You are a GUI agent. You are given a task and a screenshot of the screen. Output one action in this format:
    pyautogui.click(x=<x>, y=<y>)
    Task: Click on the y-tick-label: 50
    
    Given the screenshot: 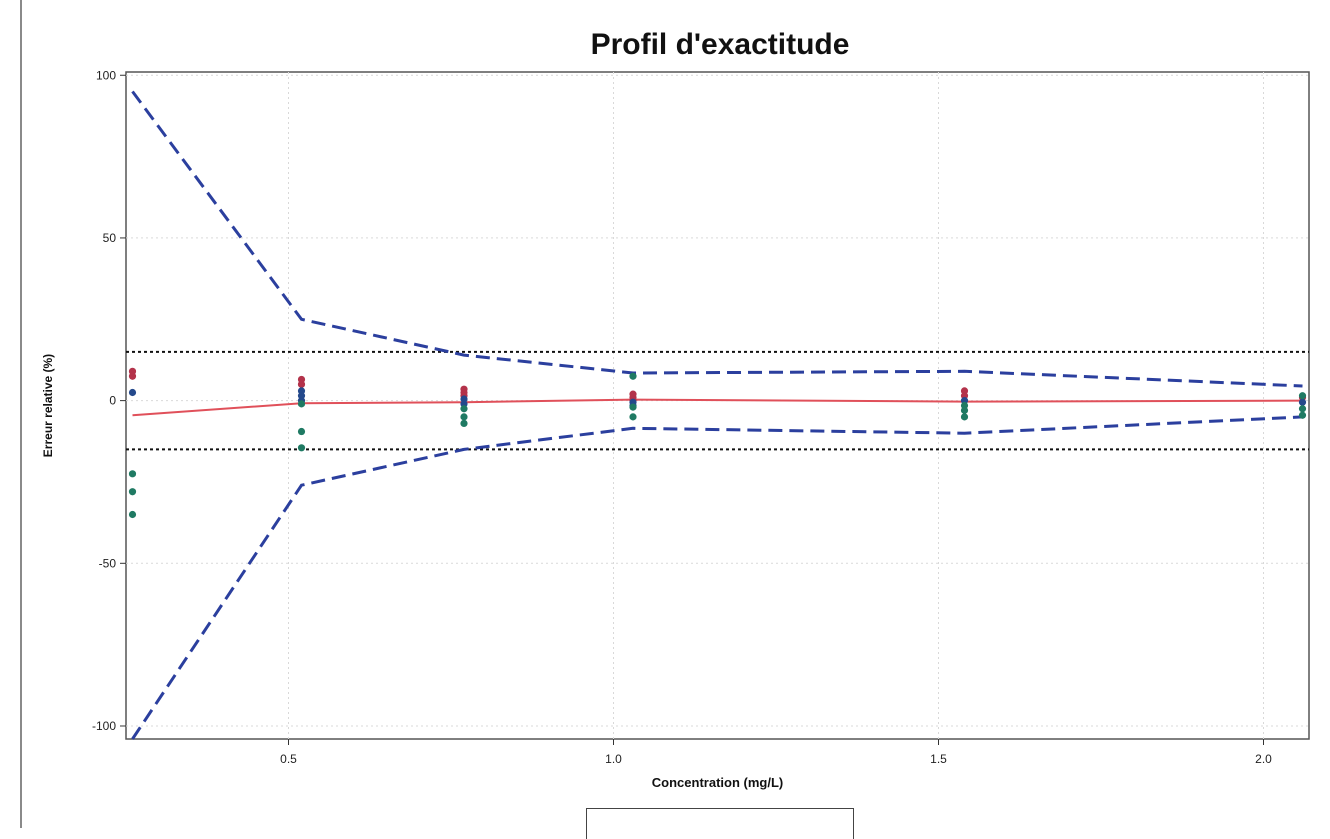 What is the action you would take?
    pyautogui.click(x=110, y=238)
    